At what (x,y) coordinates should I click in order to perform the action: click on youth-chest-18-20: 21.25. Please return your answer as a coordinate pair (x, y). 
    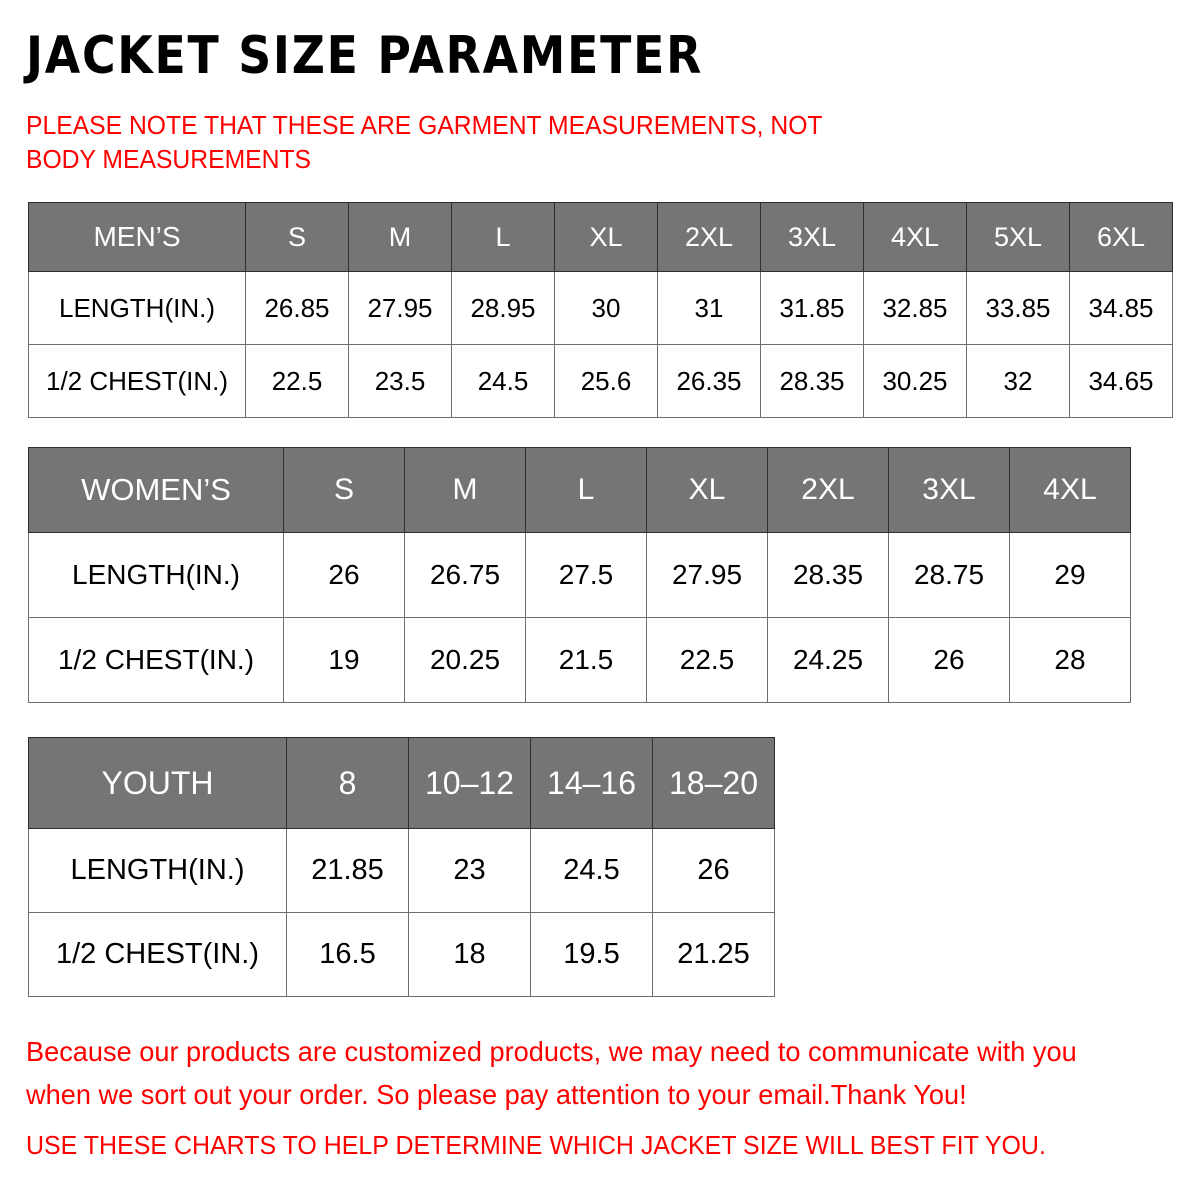
    Looking at the image, I should click on (713, 954).